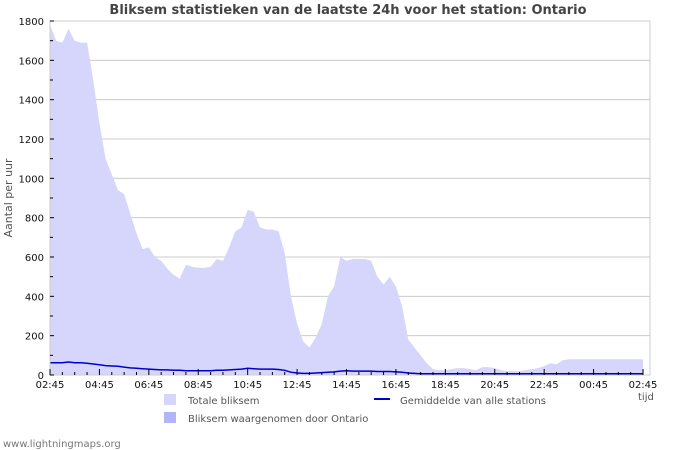 This screenshot has height=450, width=700. Describe the element at coordinates (62, 444) in the screenshot. I see `footer-link: www.lightningmaps.org` at that location.